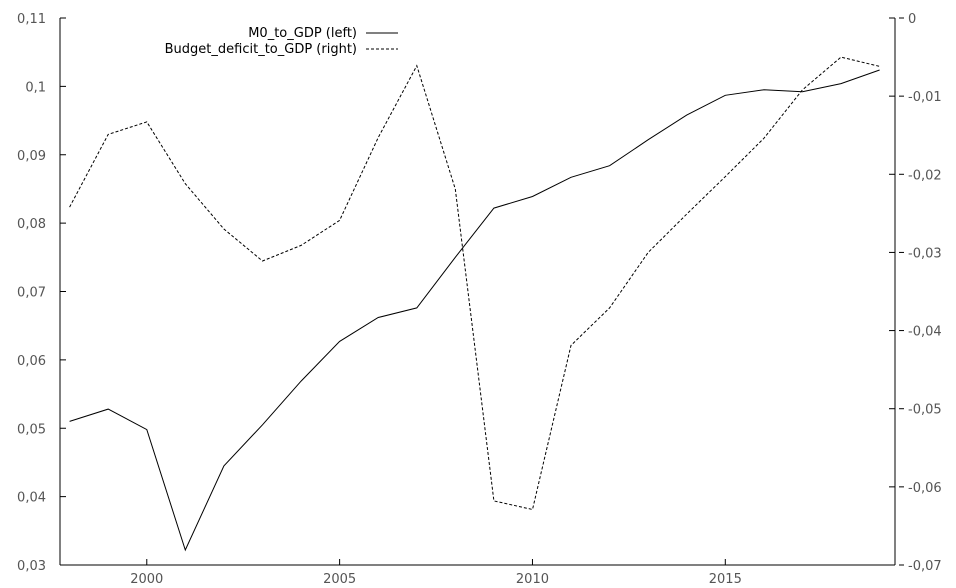 The width and height of the screenshot is (956, 588). What do you see at coordinates (925, 253) in the screenshot?
I see `right-y-tick-label: -0,03` at bounding box center [925, 253].